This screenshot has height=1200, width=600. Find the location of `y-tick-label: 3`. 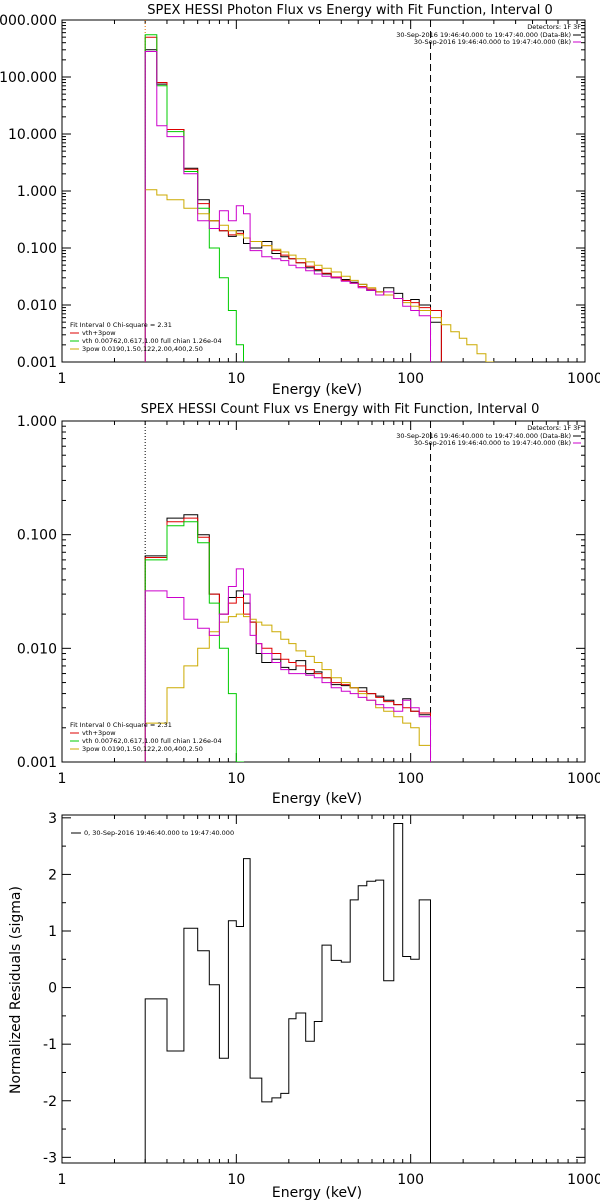

y-tick-label: 3 is located at coordinates (52, 819).